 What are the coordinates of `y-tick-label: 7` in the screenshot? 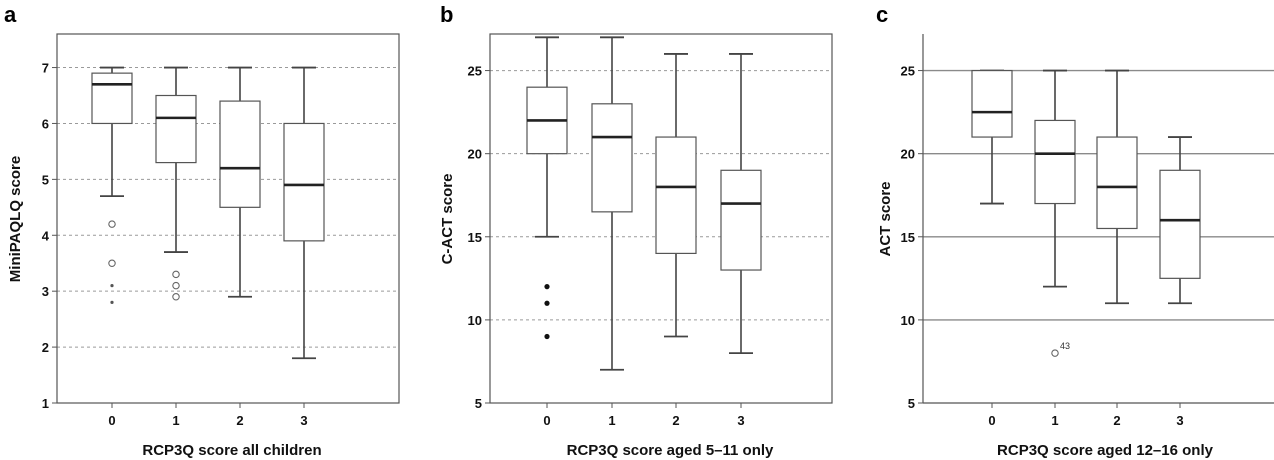 It's located at (45, 68).